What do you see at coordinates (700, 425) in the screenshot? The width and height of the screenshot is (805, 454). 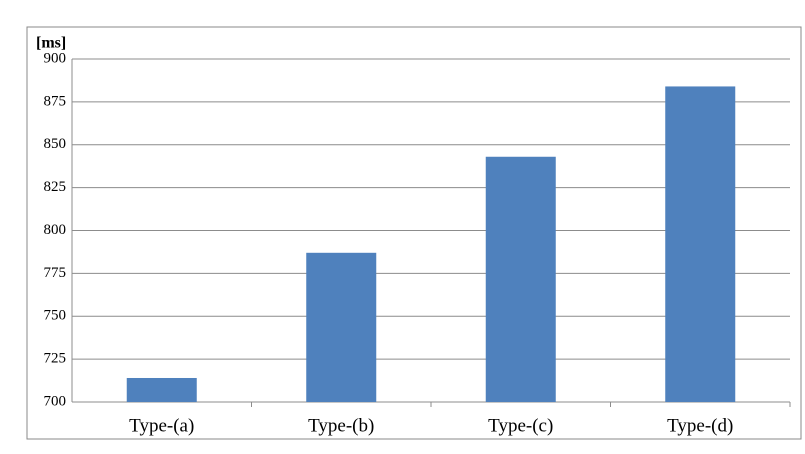 I see `x-tick-label: Type-(d)` at bounding box center [700, 425].